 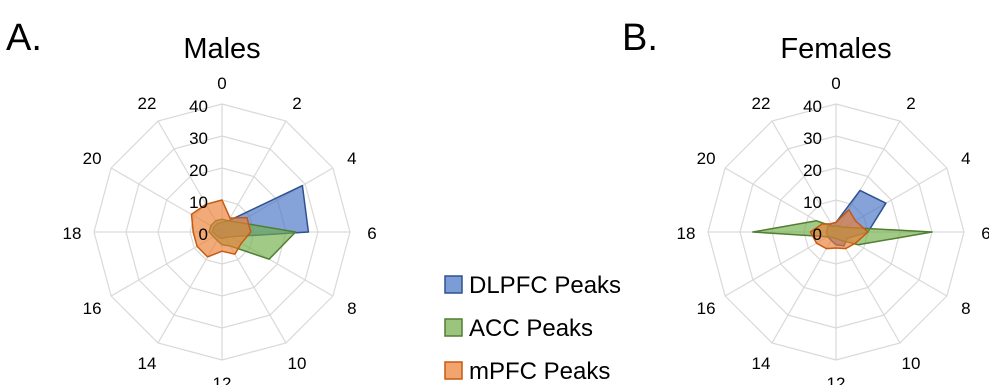 I want to click on legend-label-acc: ACC Peaks, so click(x=531, y=328).